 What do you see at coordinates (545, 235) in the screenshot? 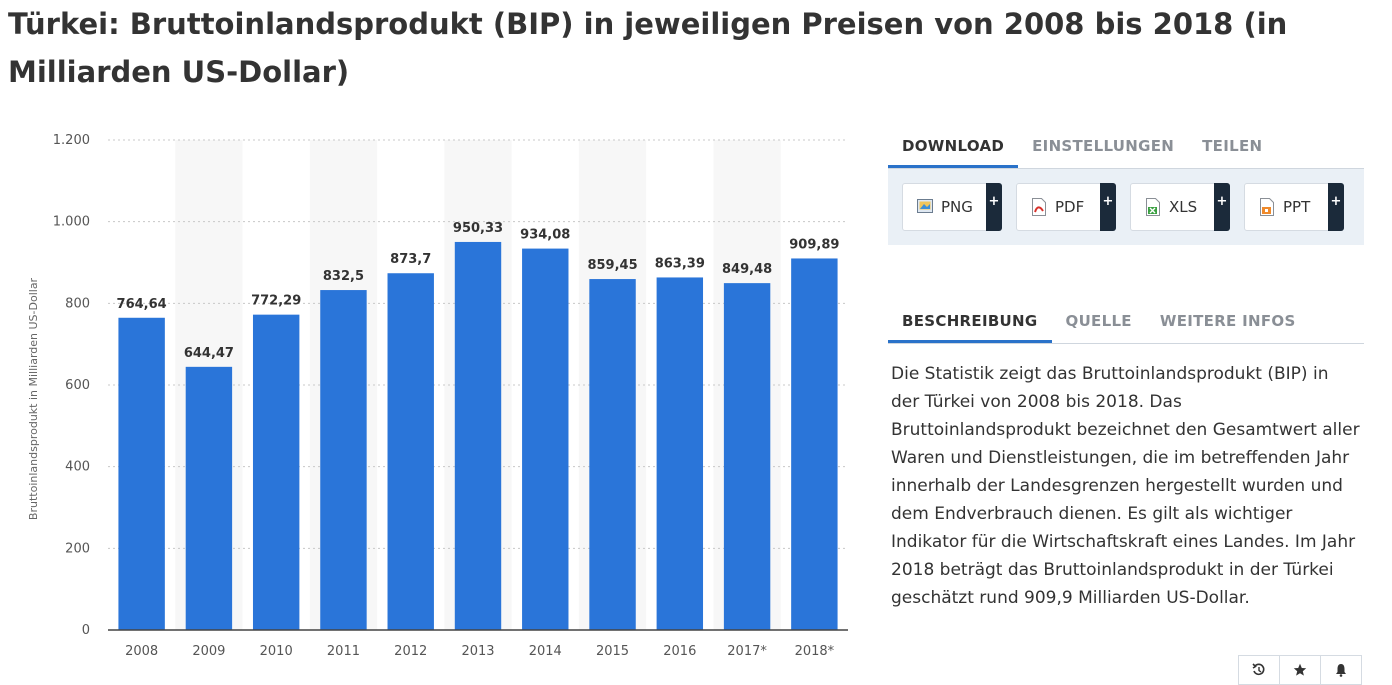
I see `value-label: 934,08` at bounding box center [545, 235].